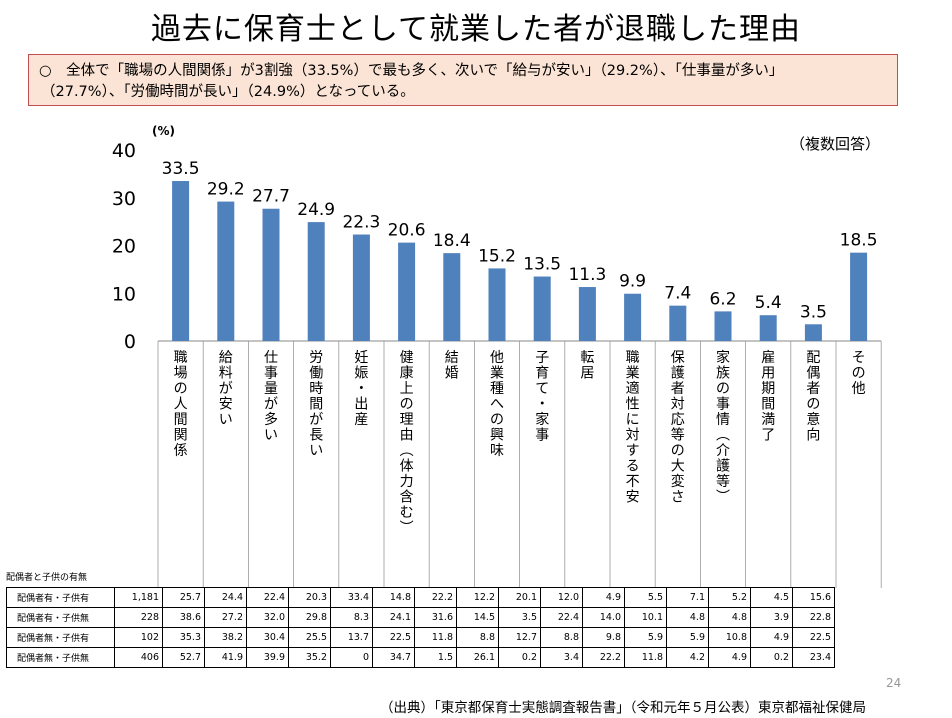  What do you see at coordinates (519, 617) in the screenshot?
I see `table-cell: 3.5` at bounding box center [519, 617].